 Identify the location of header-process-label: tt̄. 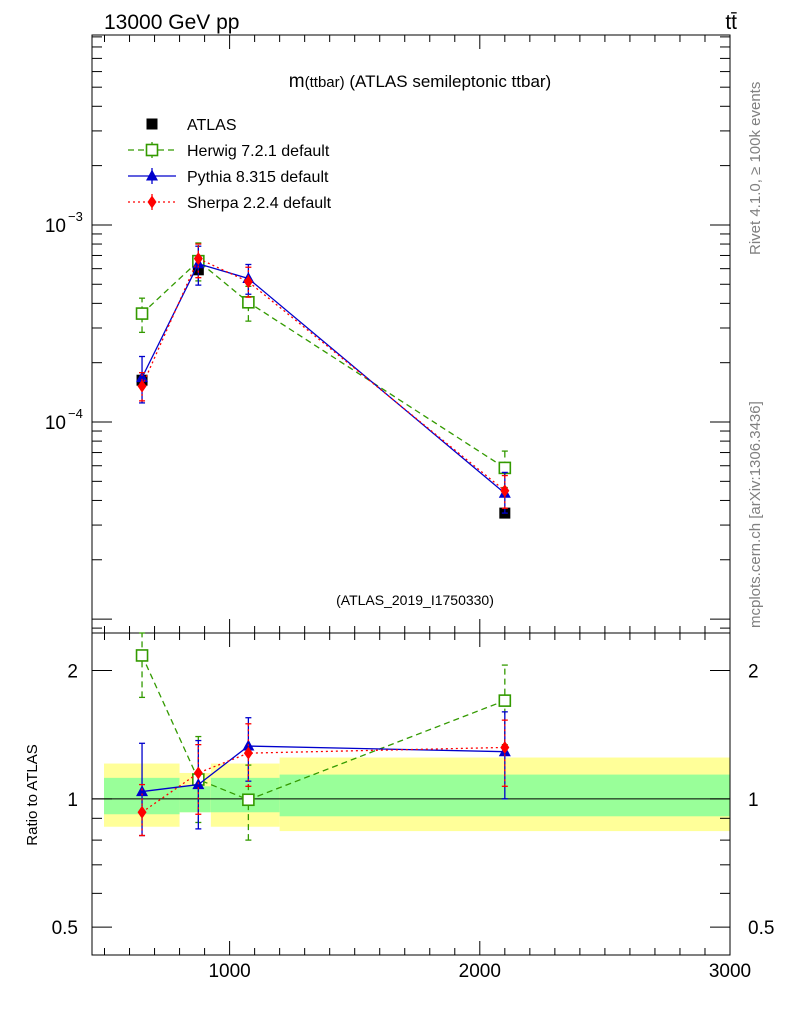
(731, 22).